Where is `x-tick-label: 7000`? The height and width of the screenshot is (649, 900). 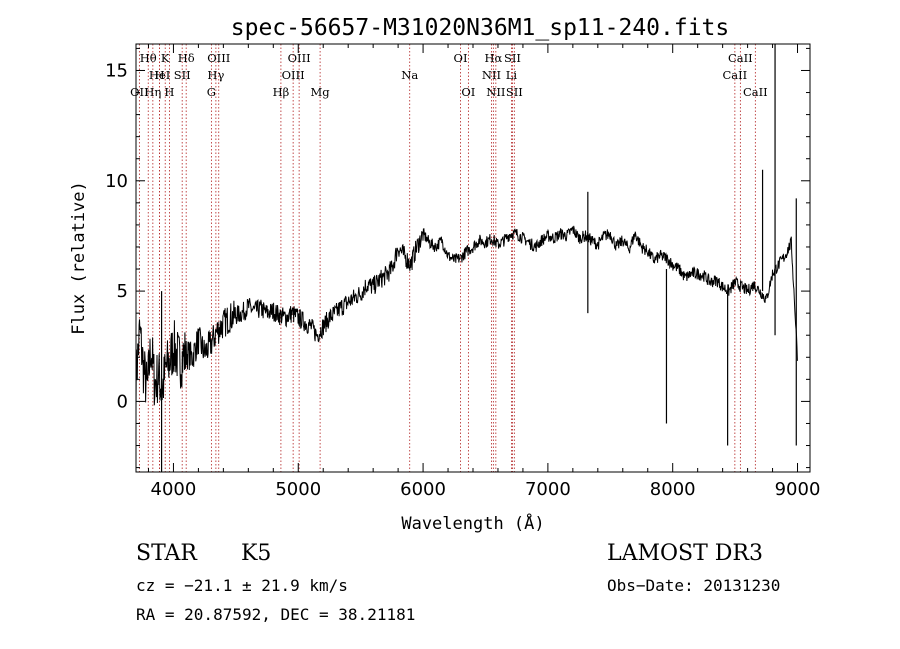
x-tick-label: 7000 is located at coordinates (548, 489).